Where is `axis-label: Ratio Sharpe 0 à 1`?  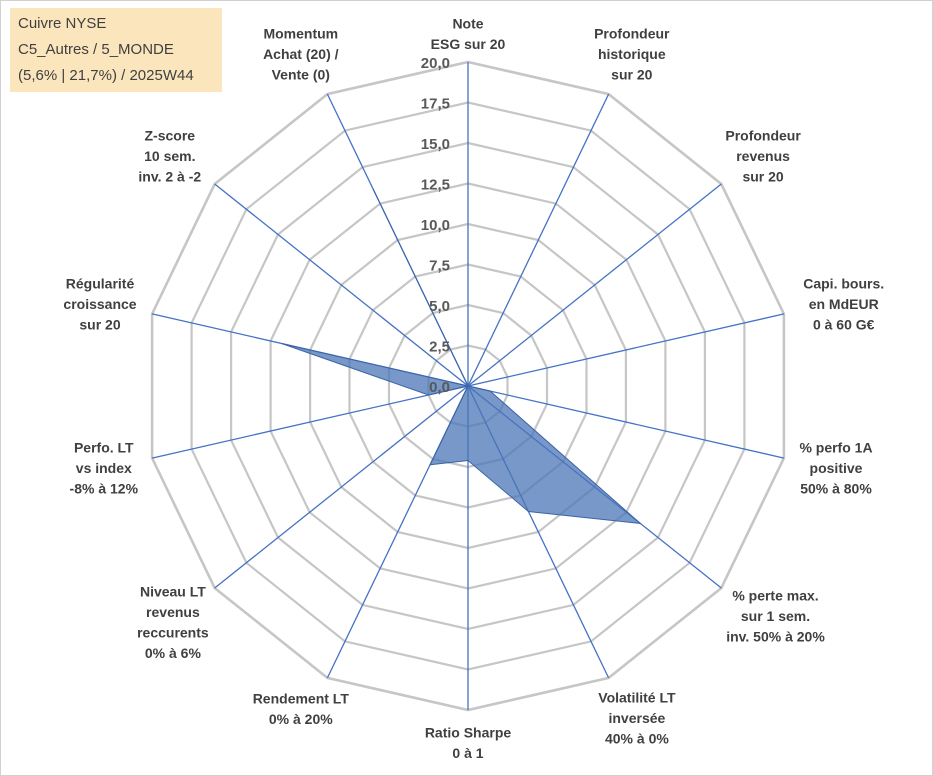 axis-label: Ratio Sharpe 0 à 1 is located at coordinates (468, 742).